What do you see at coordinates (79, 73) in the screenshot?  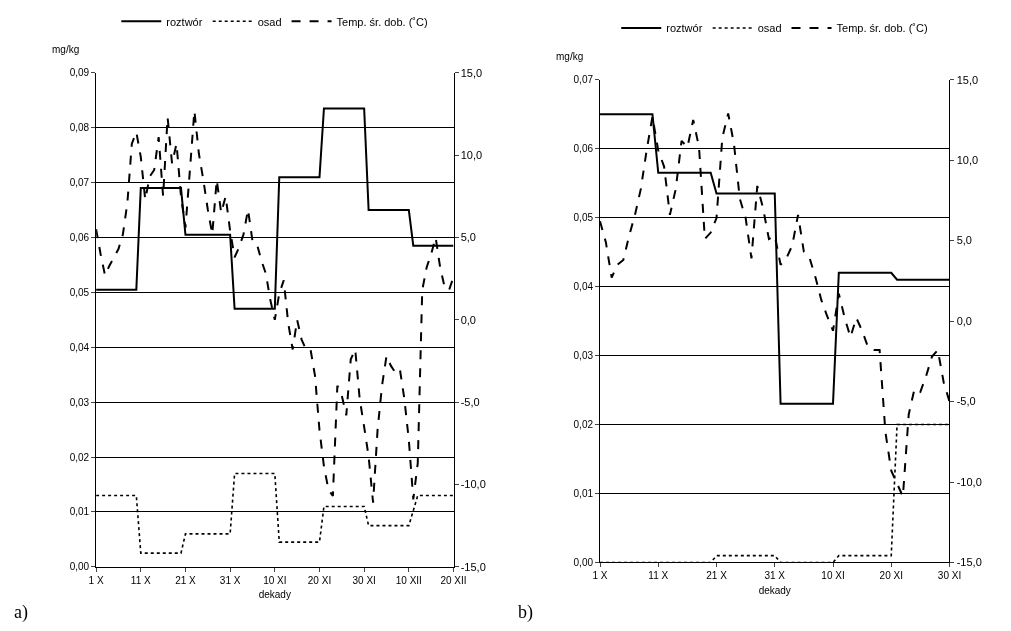 I see `y-tick-label: 0,09` at bounding box center [79, 73].